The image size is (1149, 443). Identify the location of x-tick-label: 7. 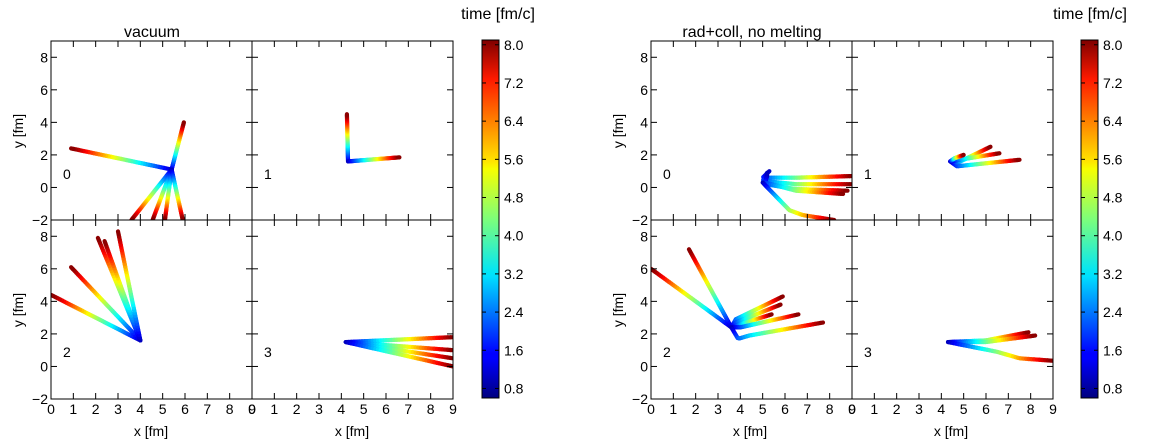
(1008, 409).